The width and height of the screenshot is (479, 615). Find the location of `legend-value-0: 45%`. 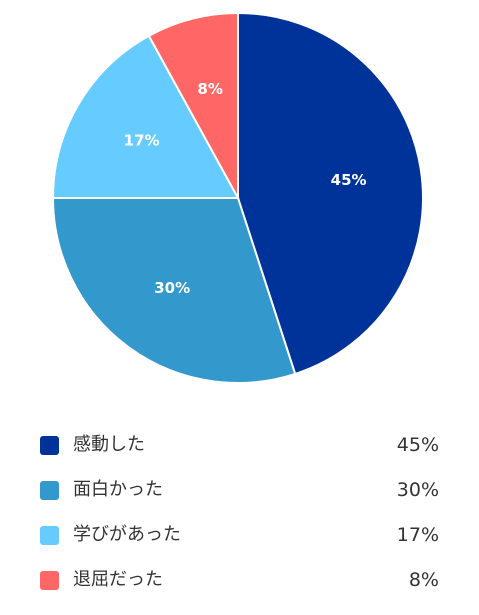

legend-value-0: 45% is located at coordinates (417, 445).